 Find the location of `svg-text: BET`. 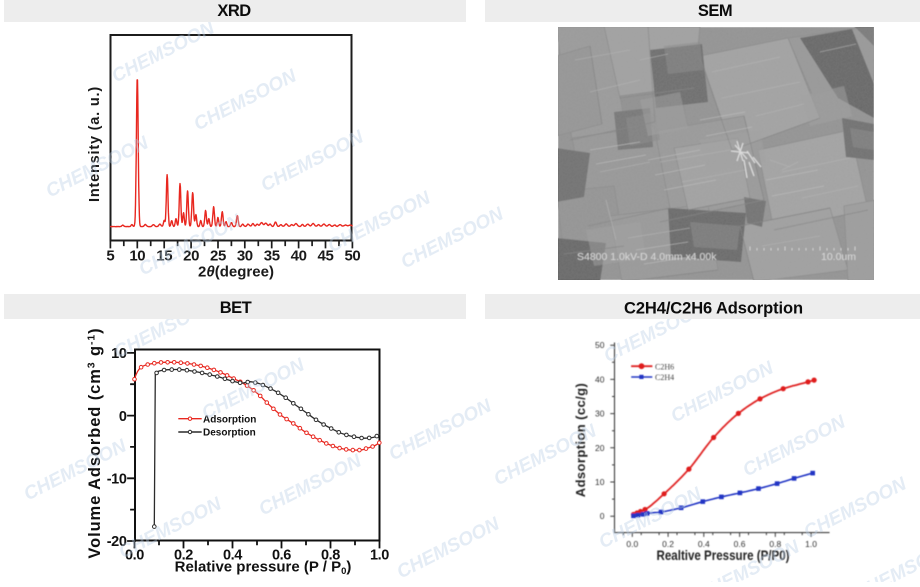

svg-text: BET is located at coordinates (236, 308).